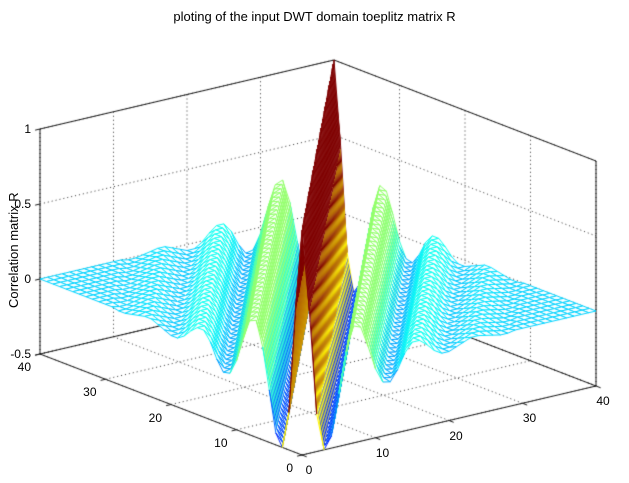 The width and height of the screenshot is (629, 483). Describe the element at coordinates (309, 470) in the screenshot. I see `x-axis-tick-label: 0` at that location.